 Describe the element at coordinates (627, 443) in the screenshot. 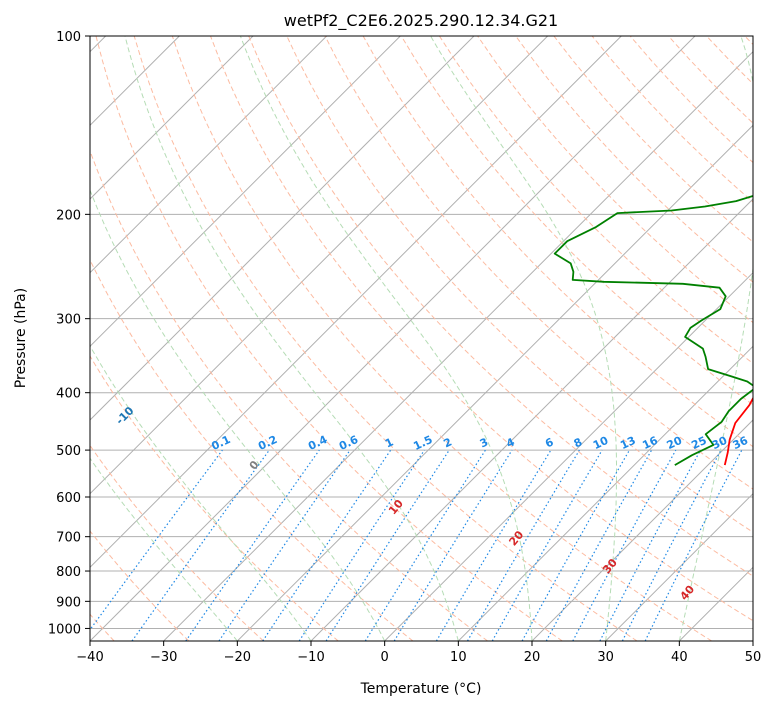

I see `mixing-ratio-label: 13` at that location.